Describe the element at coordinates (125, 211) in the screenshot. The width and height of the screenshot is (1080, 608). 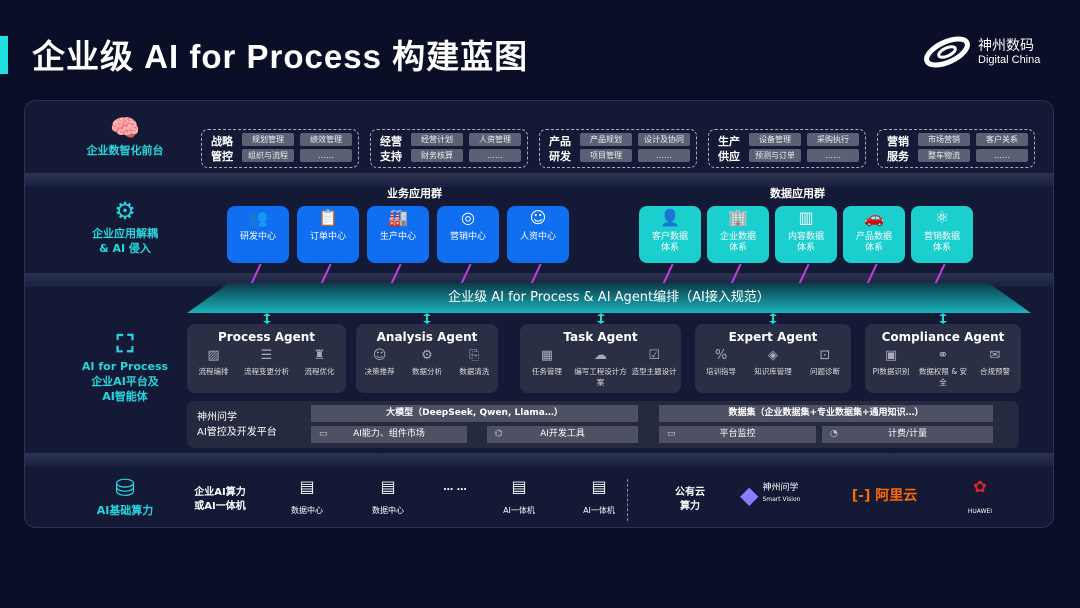
I see `molecule-icon: ⚙` at that location.